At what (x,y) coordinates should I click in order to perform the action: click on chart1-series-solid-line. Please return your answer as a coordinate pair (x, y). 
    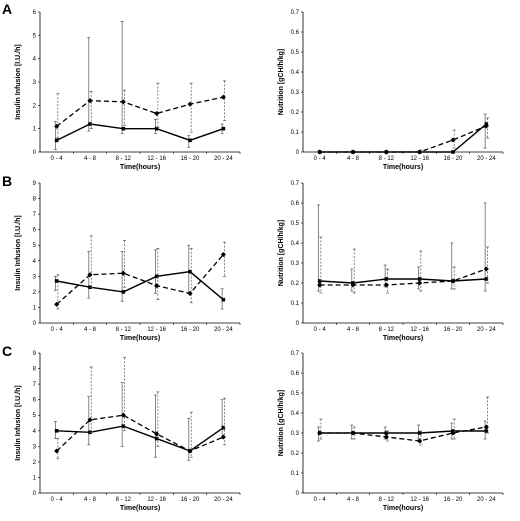
    Looking at the image, I should click on (140, 132).